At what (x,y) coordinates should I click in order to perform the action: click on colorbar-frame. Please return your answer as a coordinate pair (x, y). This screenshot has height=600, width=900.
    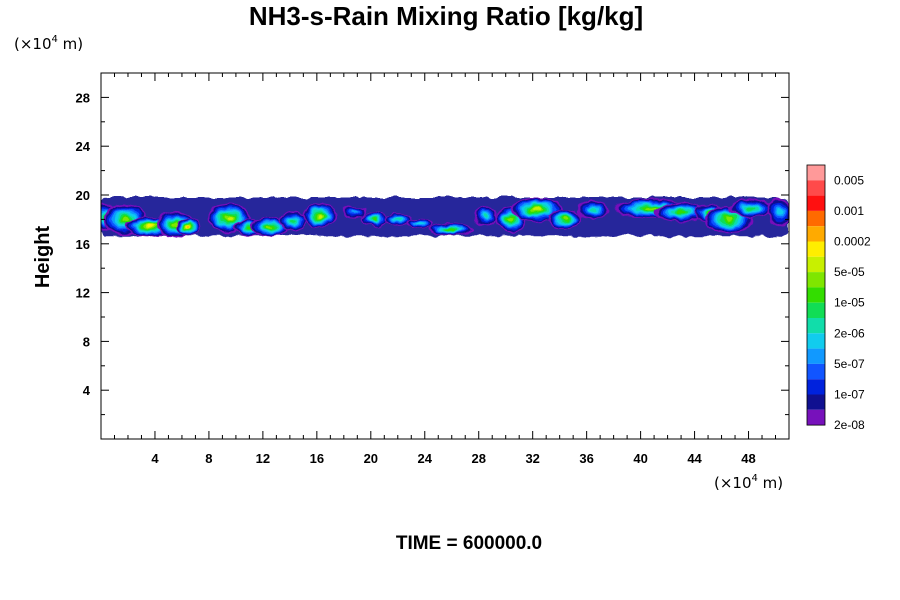
    Looking at the image, I should click on (816, 295).